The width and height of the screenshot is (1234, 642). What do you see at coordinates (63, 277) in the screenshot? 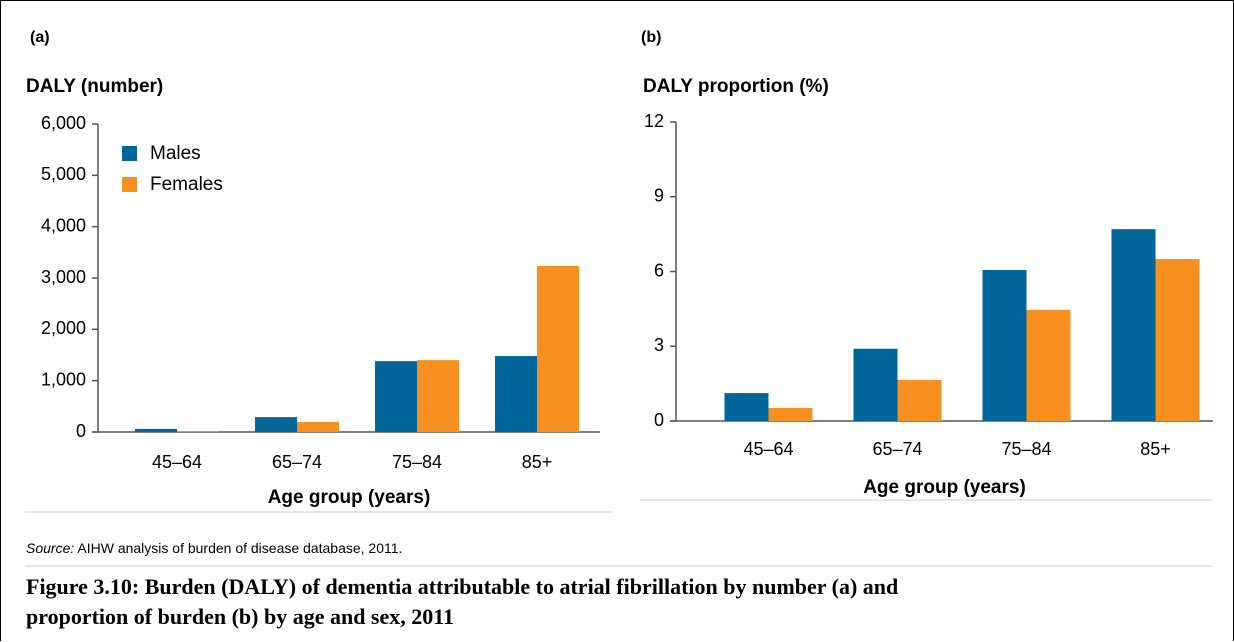
I see `y-tick-label: 3,000` at bounding box center [63, 277].